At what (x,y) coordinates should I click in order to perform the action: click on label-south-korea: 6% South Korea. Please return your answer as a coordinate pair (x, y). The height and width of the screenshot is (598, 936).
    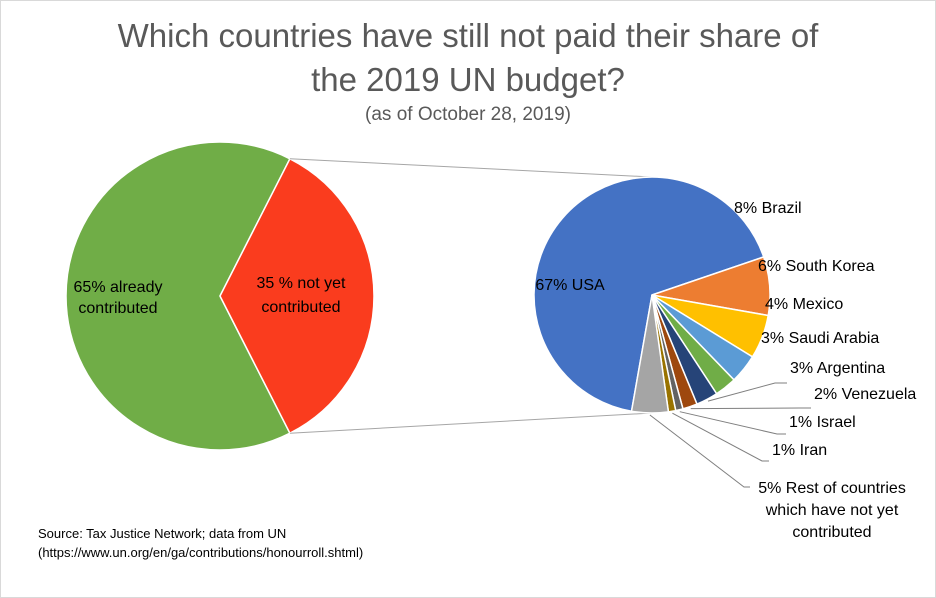
    Looking at the image, I should click on (816, 266).